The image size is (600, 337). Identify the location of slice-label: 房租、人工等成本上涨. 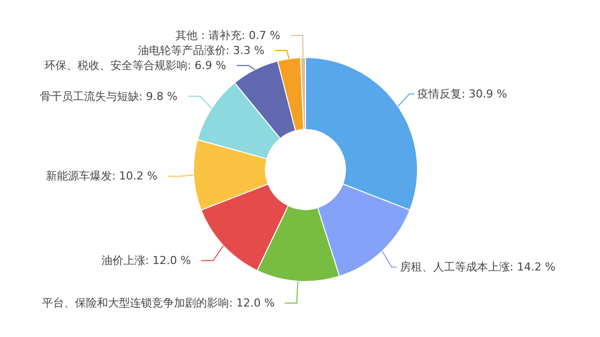
(455, 267).